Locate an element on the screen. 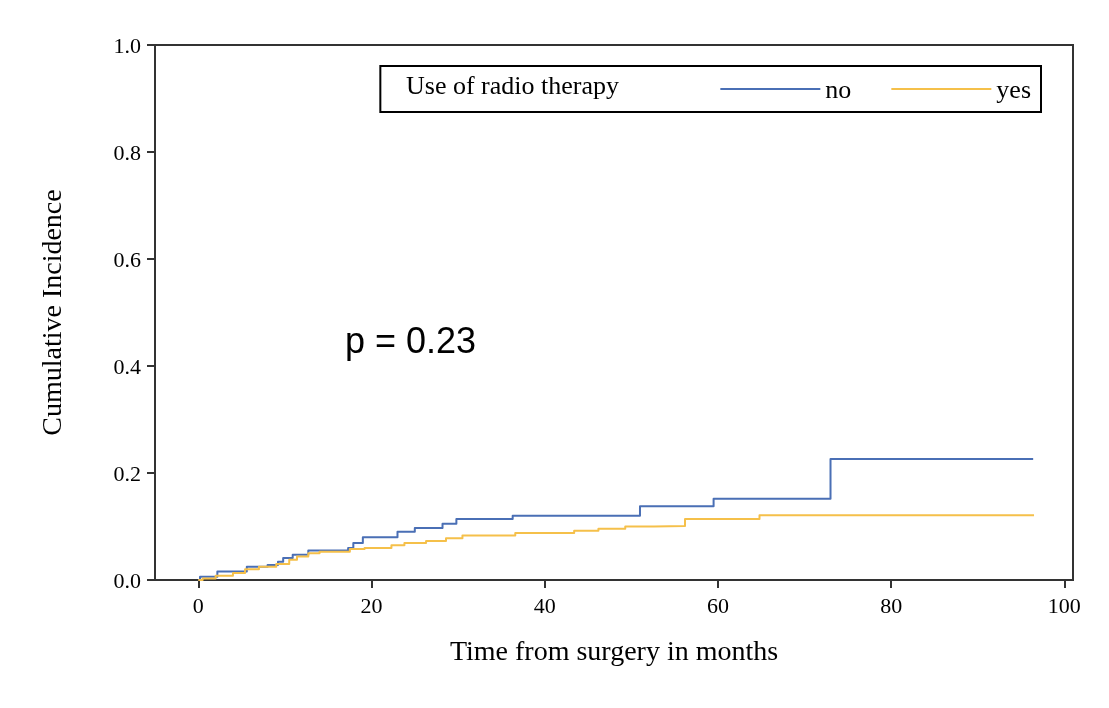  x-tick-label: 80 is located at coordinates (891, 605).